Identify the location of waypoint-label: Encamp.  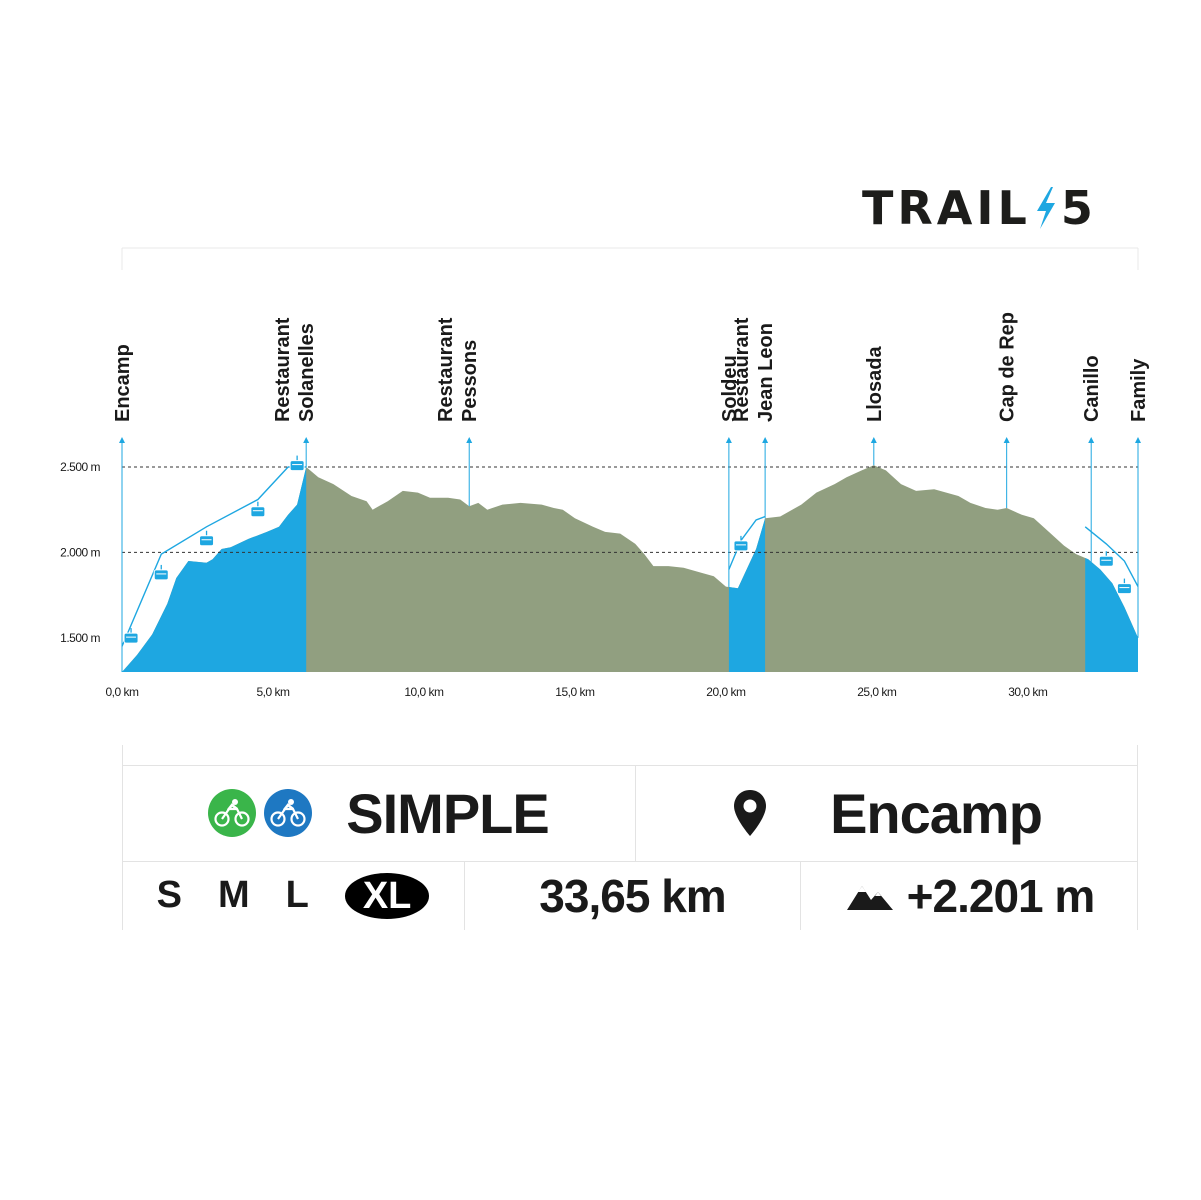
(123, 383).